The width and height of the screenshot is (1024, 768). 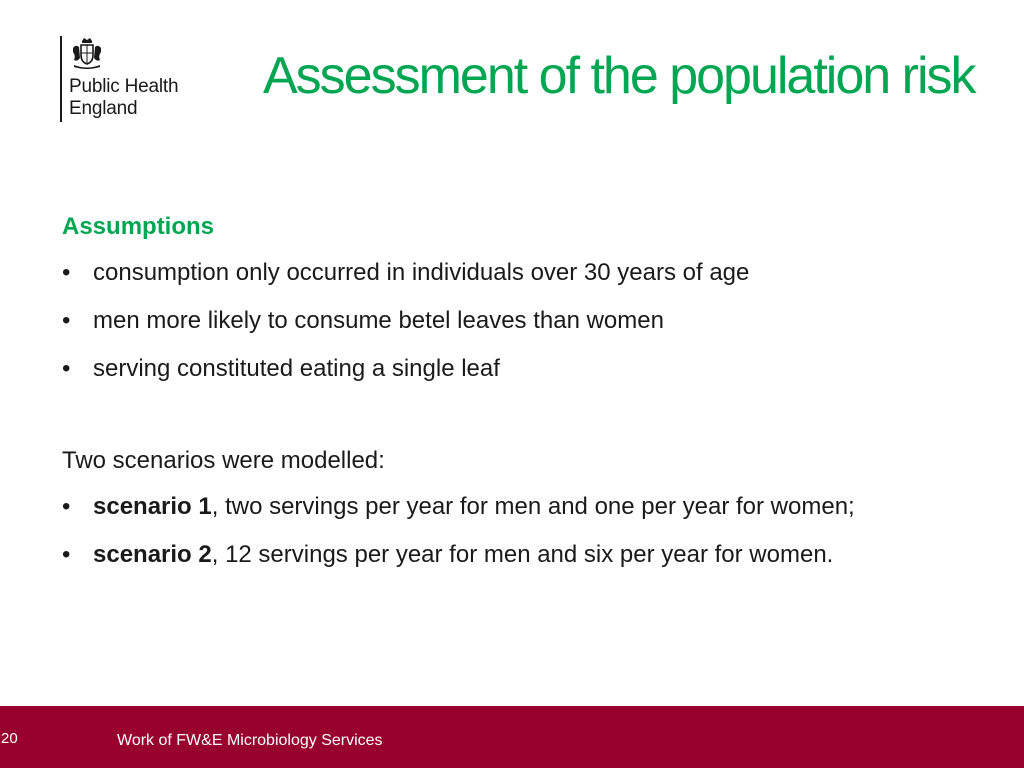 I want to click on page-number: 20, so click(x=9, y=738).